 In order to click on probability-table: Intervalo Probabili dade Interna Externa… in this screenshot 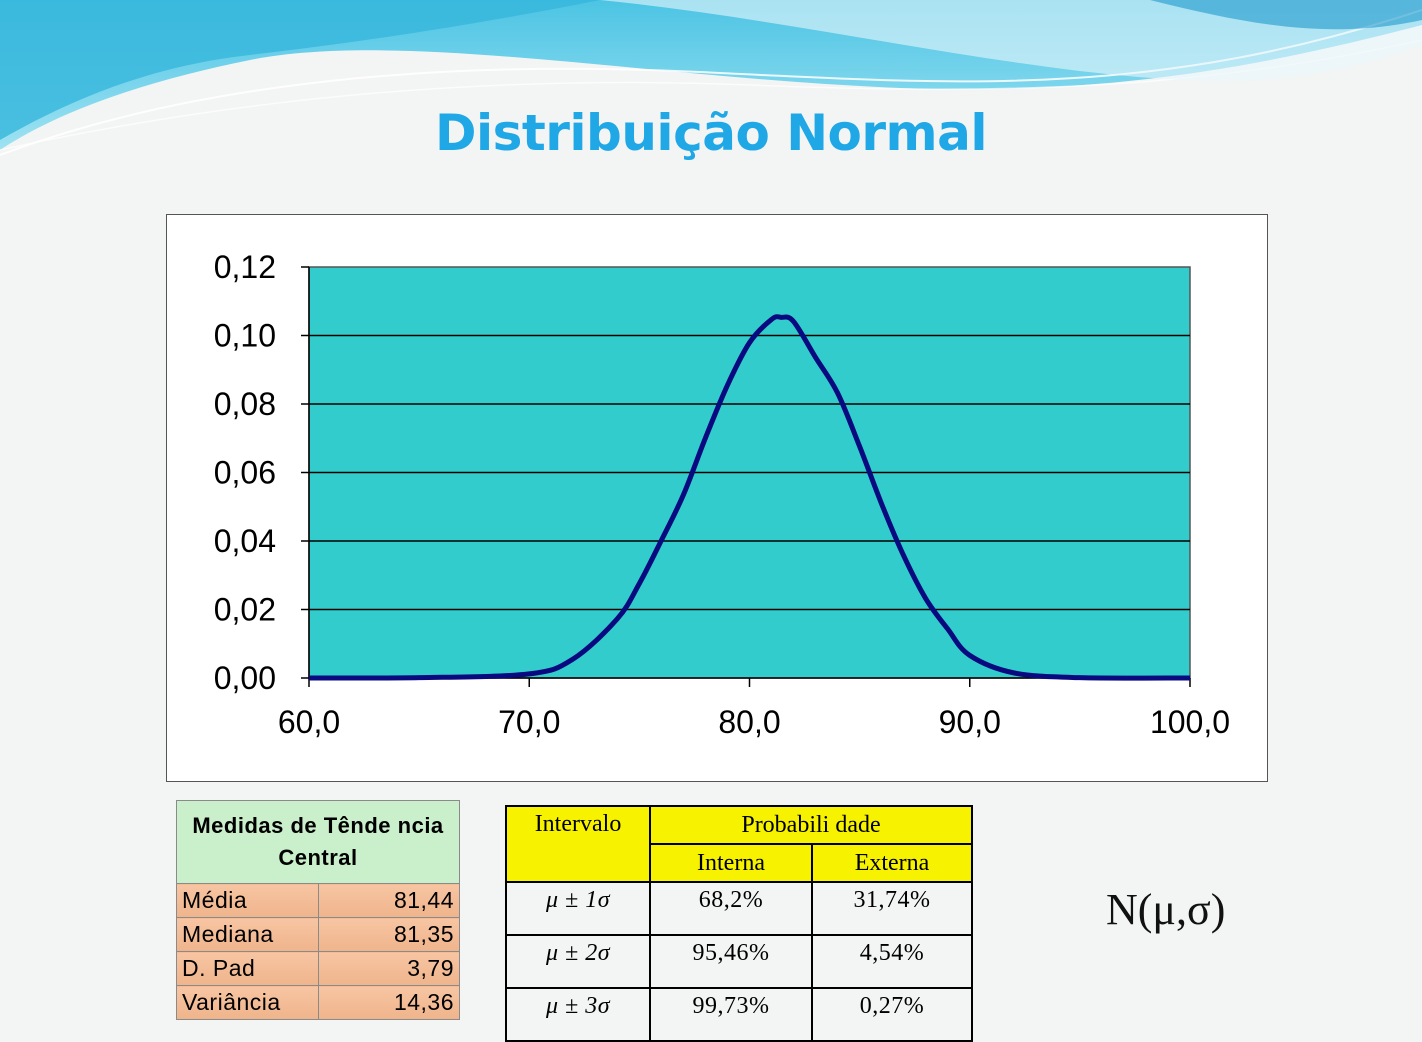, I will do `click(739, 923)`.